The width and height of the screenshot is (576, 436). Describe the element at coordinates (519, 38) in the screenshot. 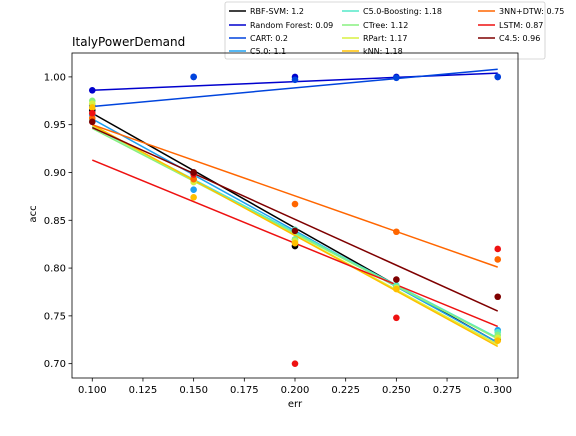

I see `legend-label-10: C4.5: 0.96` at that location.